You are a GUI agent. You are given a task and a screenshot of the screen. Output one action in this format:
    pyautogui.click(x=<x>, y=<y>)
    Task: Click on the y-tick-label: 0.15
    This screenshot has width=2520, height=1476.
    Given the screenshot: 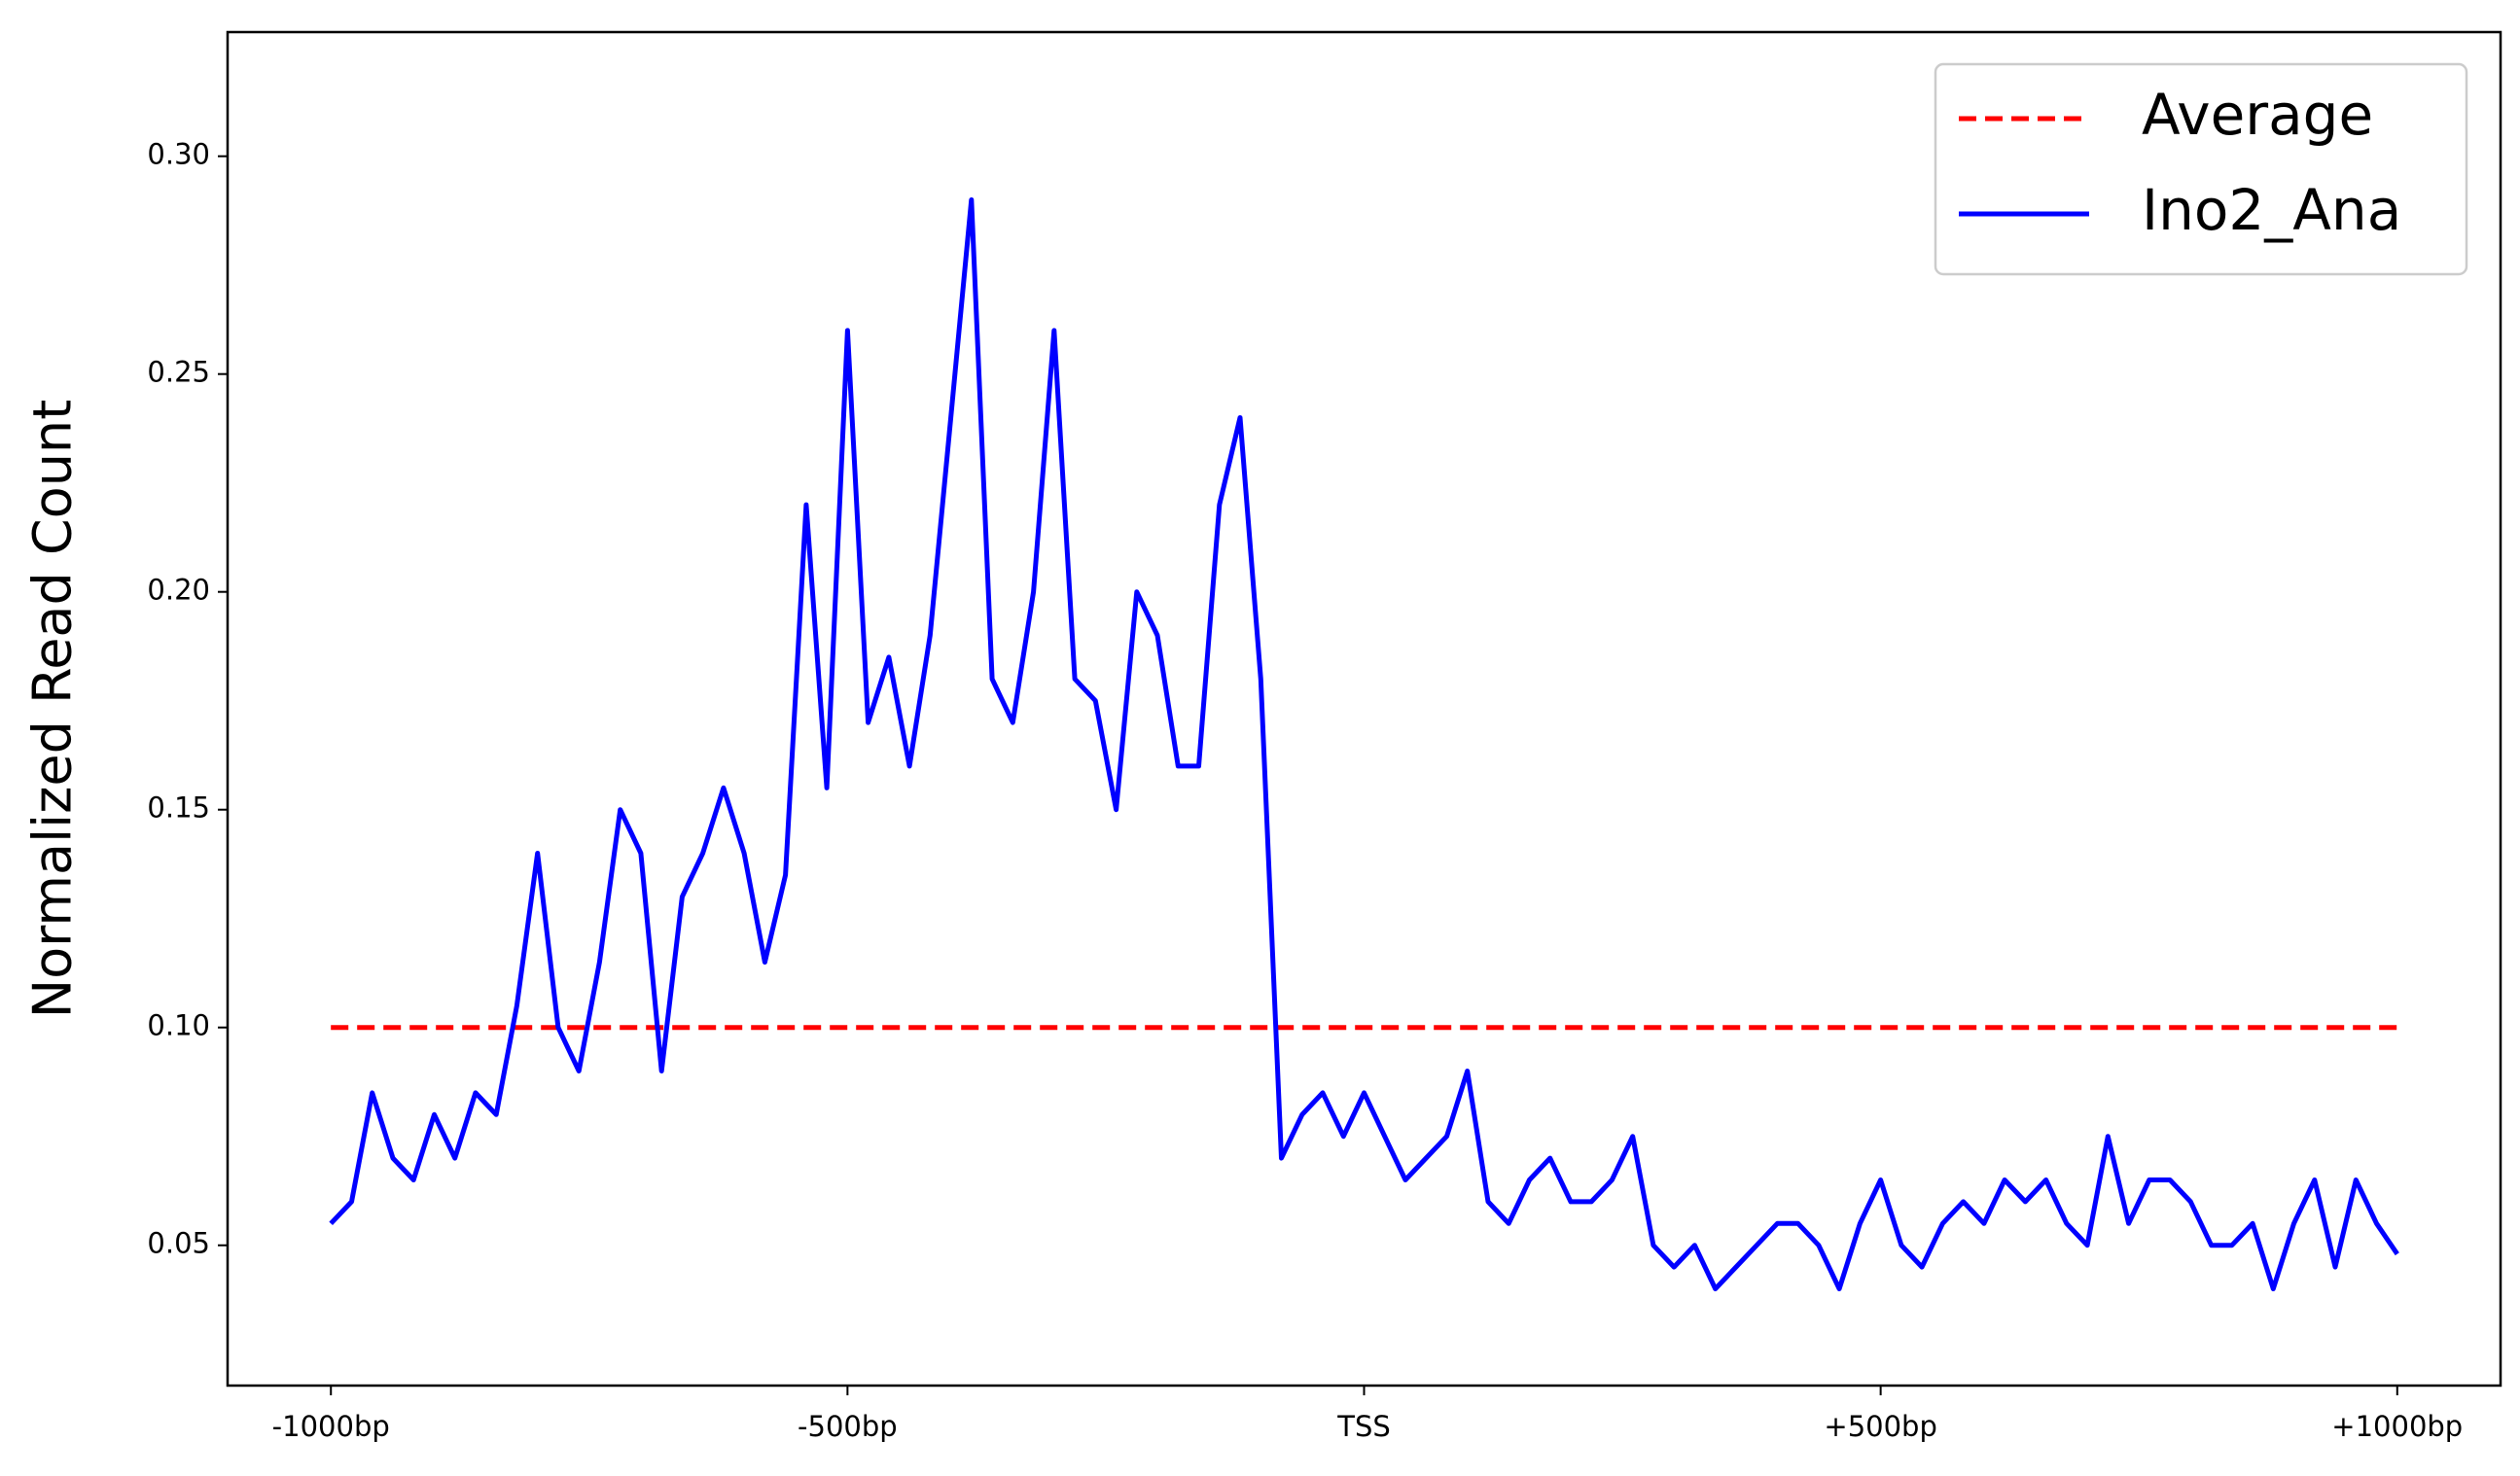 What is the action you would take?
    pyautogui.click(x=178, y=808)
    